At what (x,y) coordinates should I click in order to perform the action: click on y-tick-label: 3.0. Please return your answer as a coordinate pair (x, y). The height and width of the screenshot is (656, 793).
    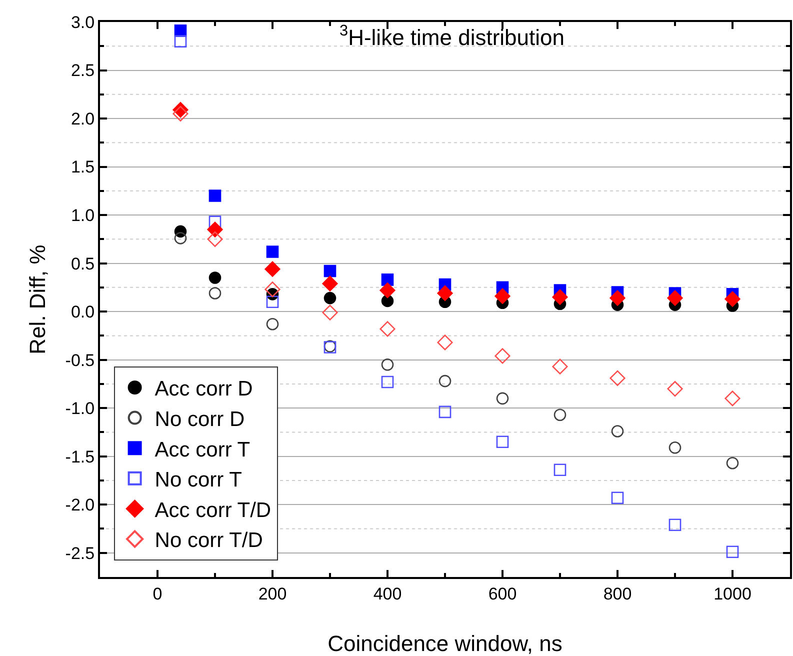
    Looking at the image, I should click on (82, 22).